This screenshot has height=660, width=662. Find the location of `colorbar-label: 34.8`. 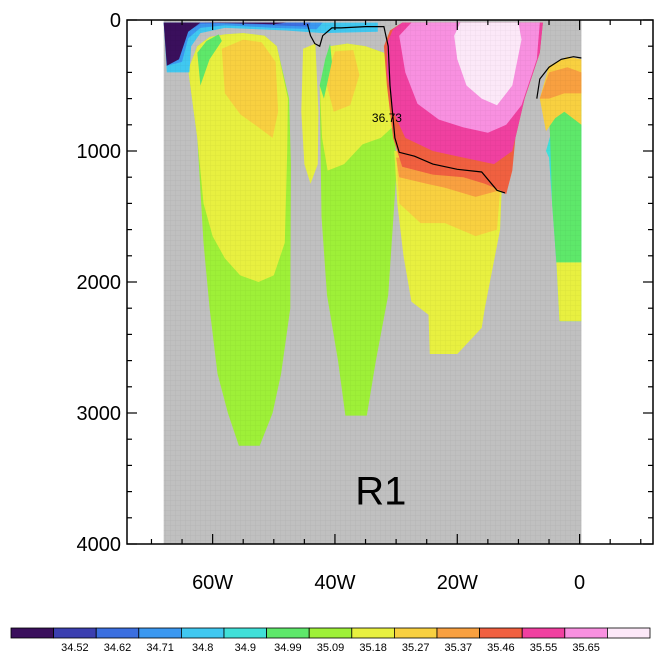

colorbar-label: 34.8 is located at coordinates (202, 648).